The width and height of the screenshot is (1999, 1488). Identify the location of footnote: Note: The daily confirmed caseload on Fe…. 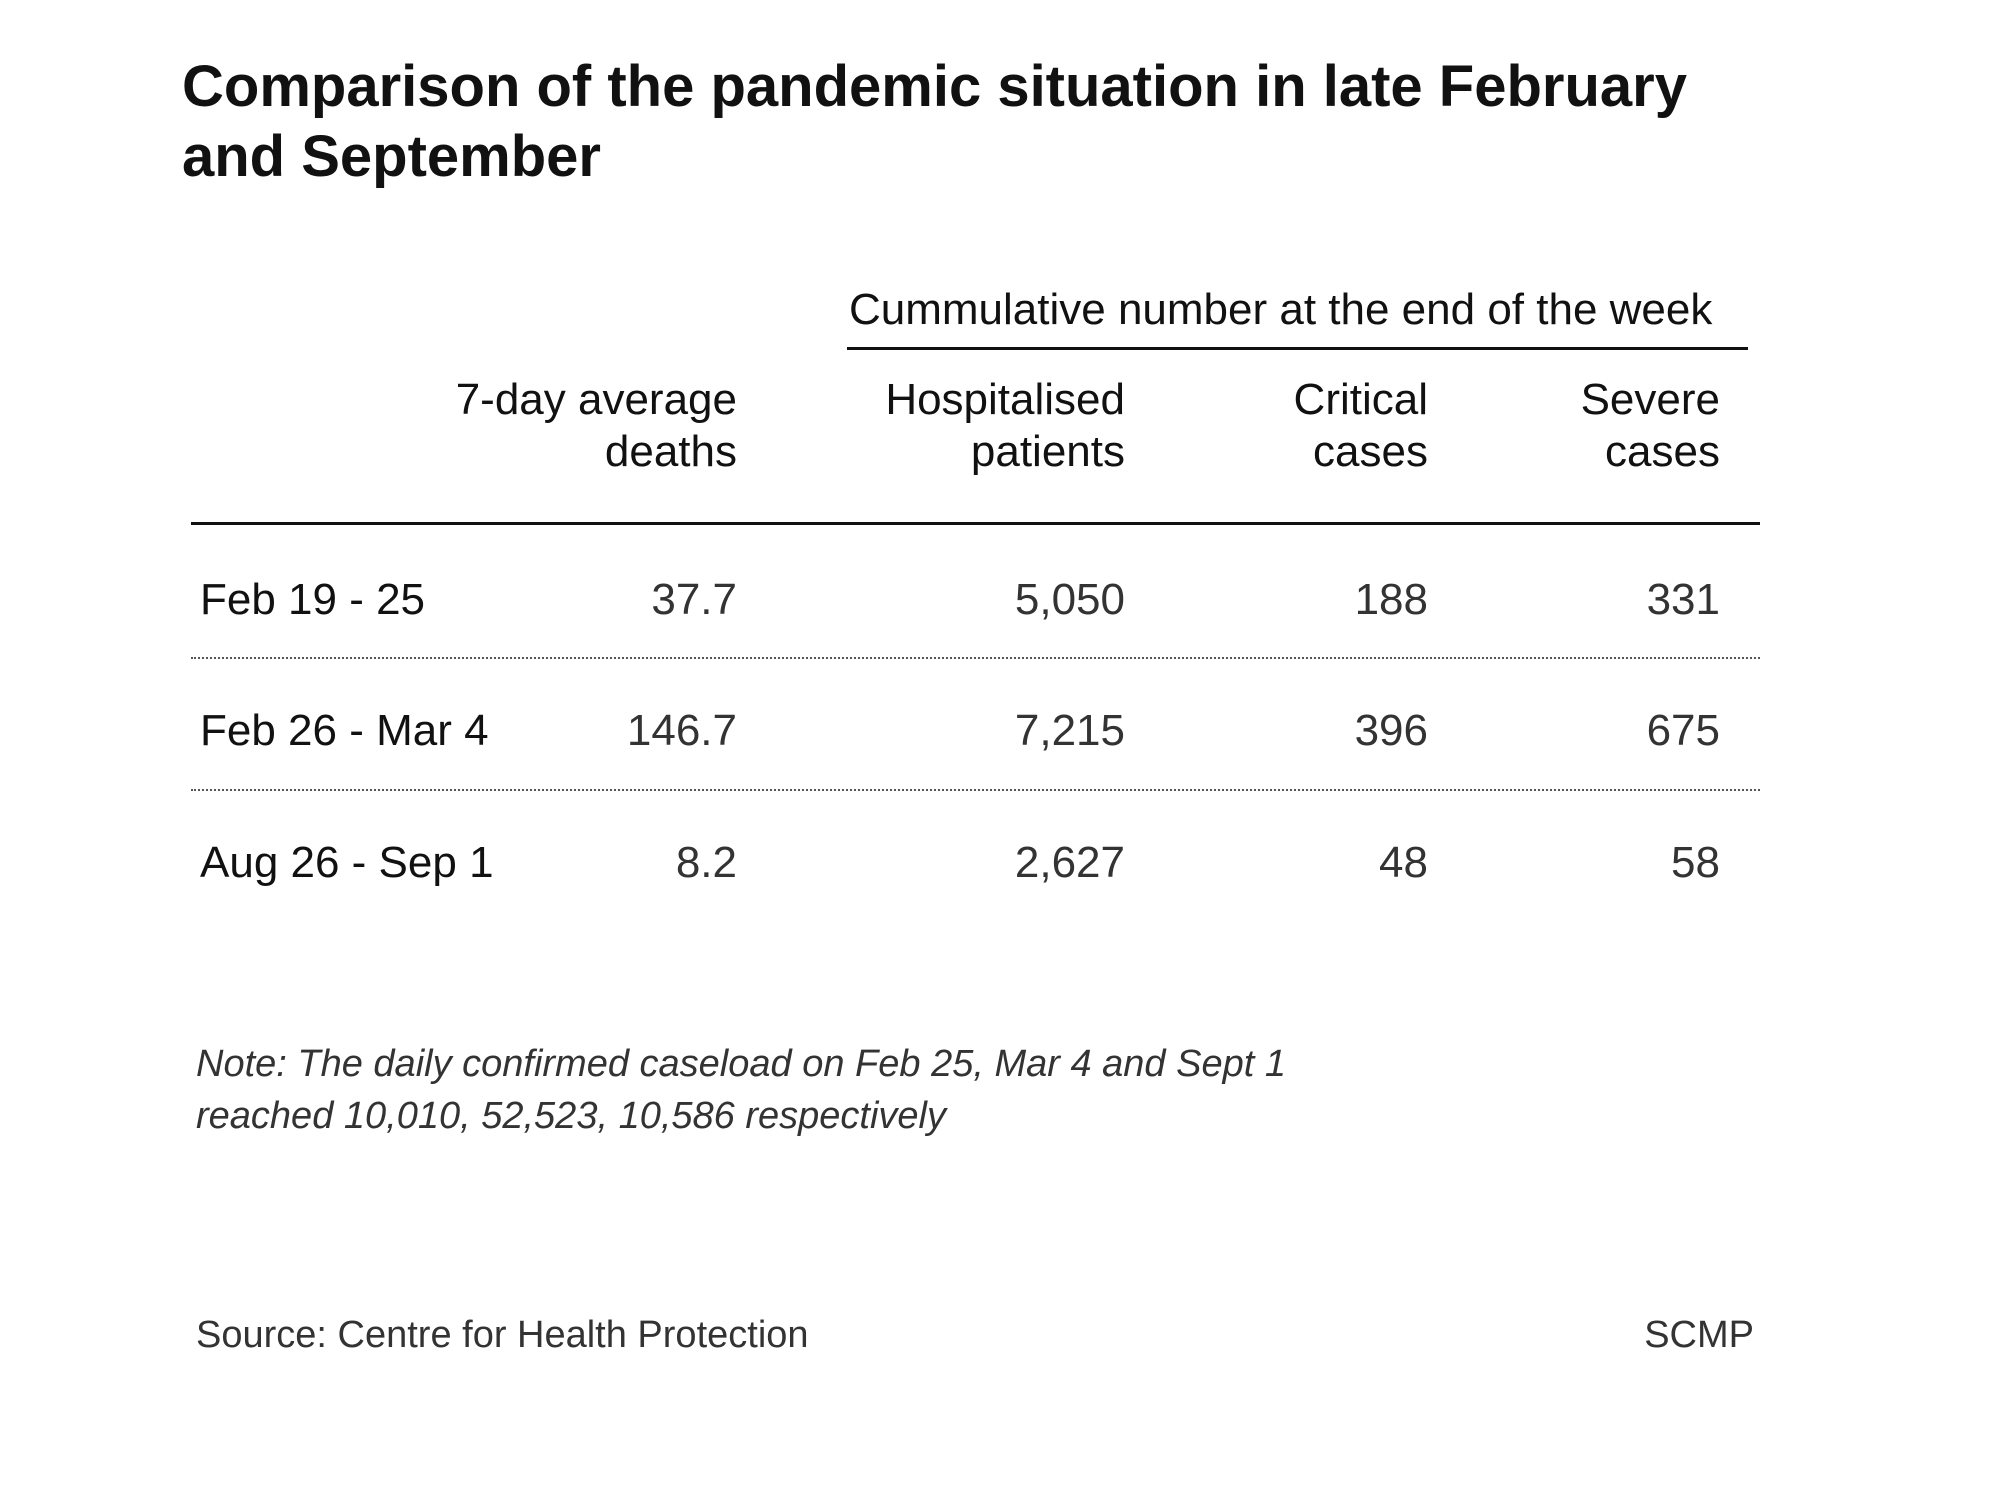
(796, 1090).